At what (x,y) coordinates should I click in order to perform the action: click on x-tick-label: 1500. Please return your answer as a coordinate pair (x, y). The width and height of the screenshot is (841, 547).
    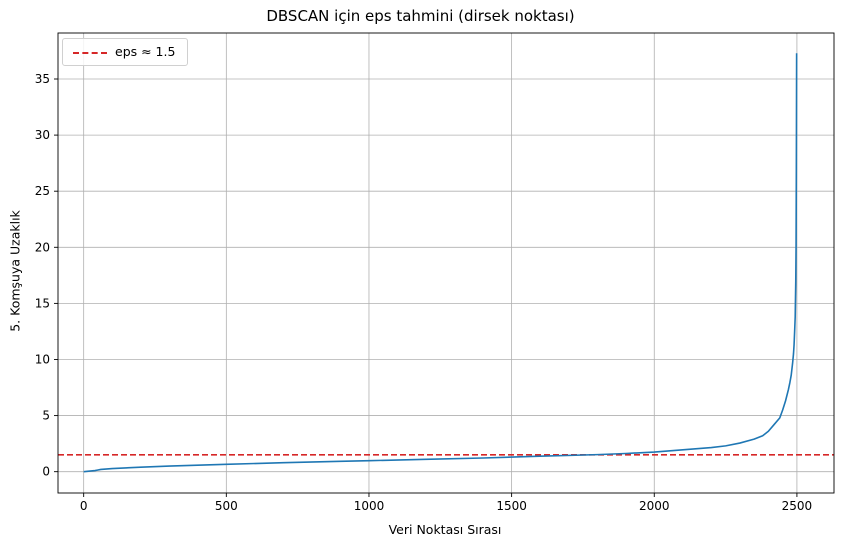
    Looking at the image, I should click on (511, 506).